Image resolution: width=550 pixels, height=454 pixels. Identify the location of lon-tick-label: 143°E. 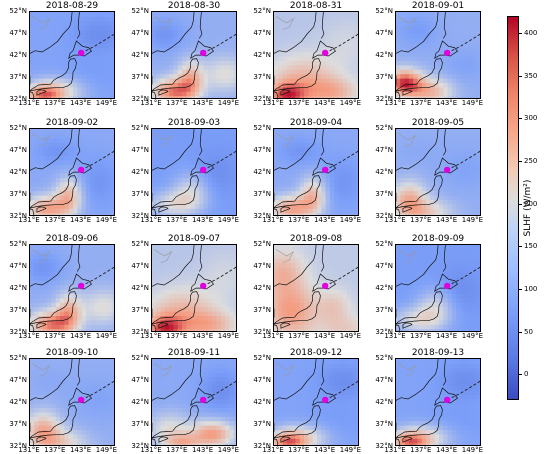
(81, 220).